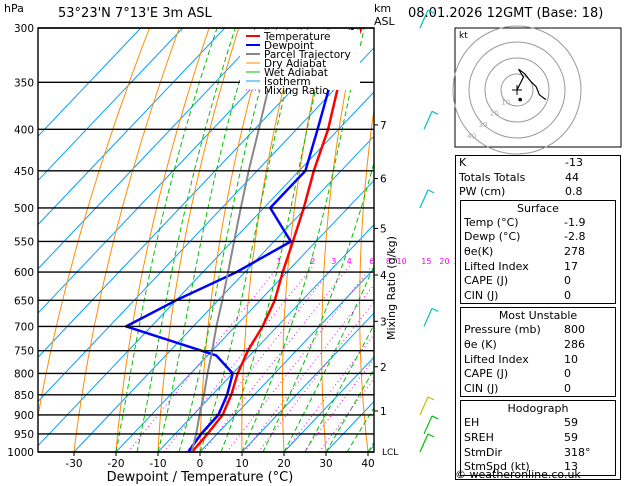  Describe the element at coordinates (115, 464) in the screenshot. I see `x-tick-label: -20` at that location.